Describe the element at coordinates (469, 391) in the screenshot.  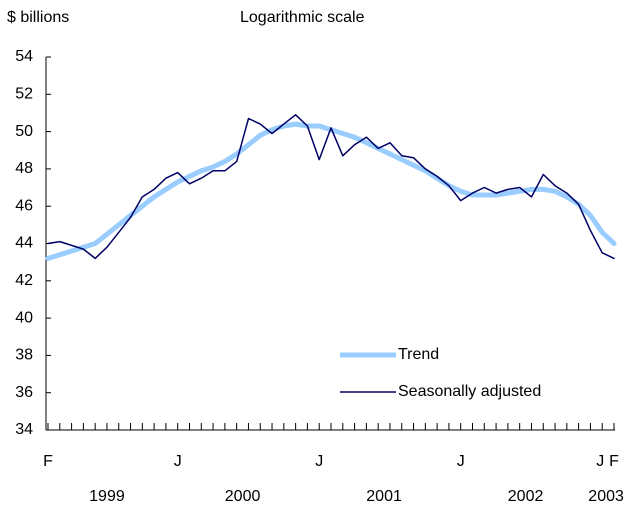
I see `legend-label: Seasonally adjusted` at that location.